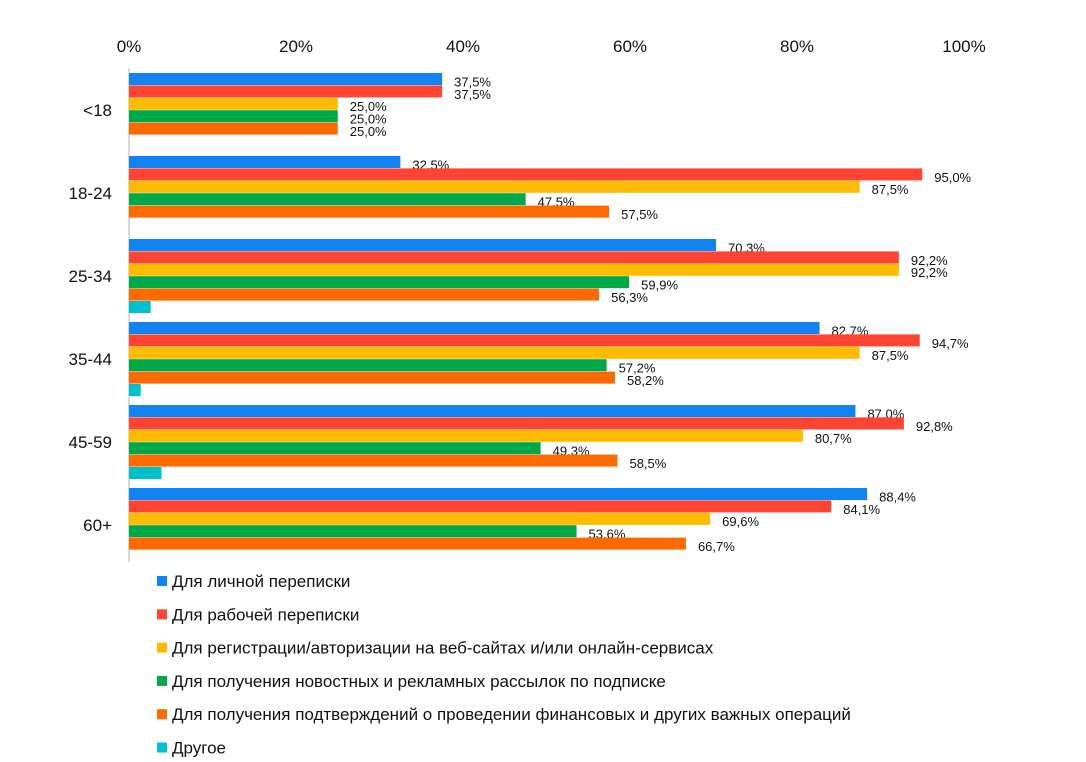  What do you see at coordinates (296, 46) in the screenshot?
I see `x-tick-label: 20%` at bounding box center [296, 46].